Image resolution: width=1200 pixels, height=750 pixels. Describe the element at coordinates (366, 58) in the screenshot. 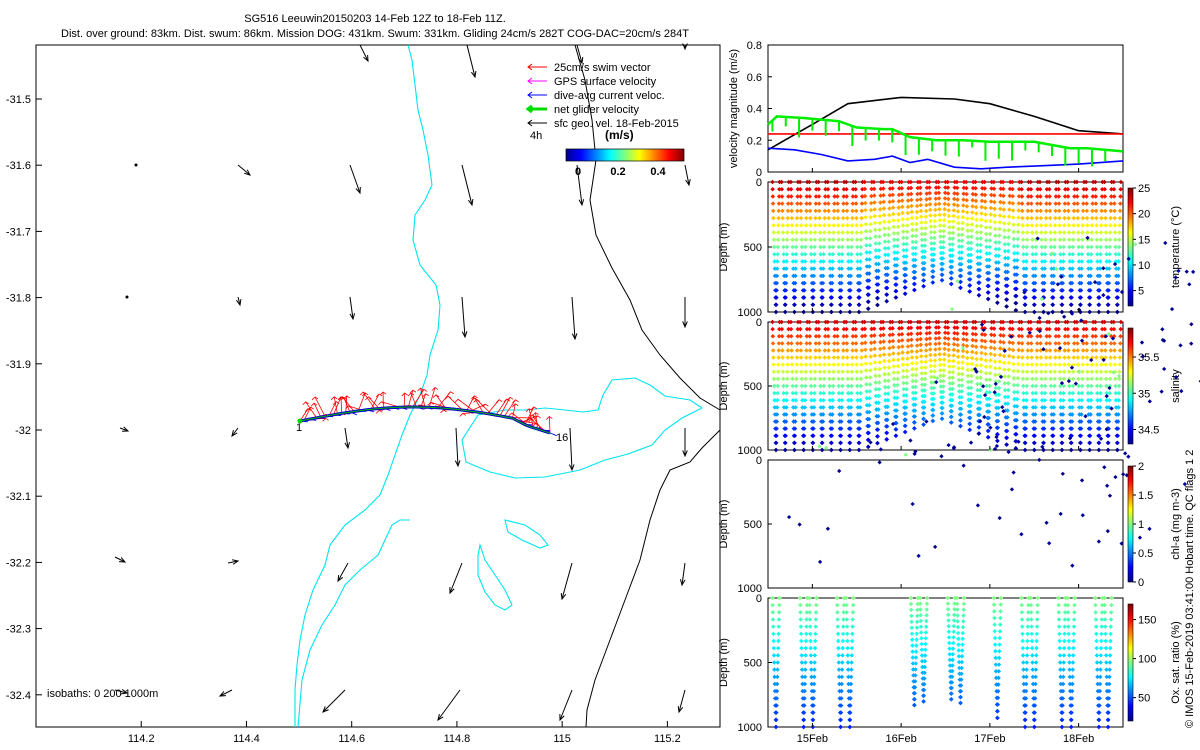

I see `geo-vector-head` at that location.